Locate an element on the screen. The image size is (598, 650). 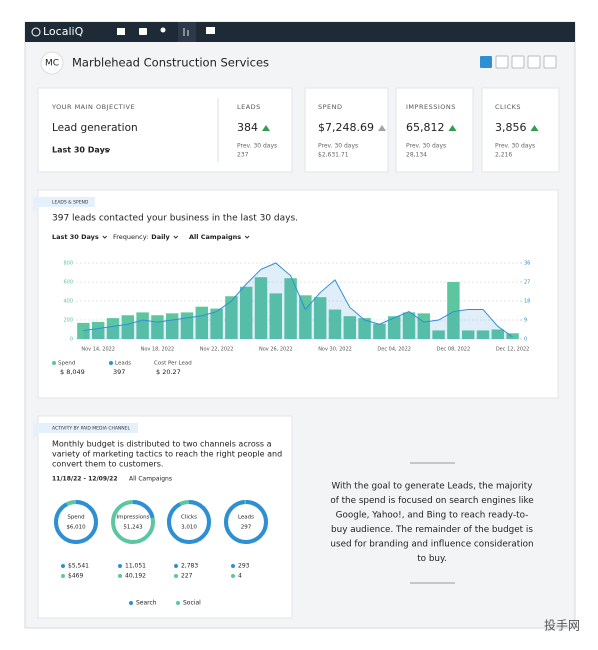
avatar-initials: MC is located at coordinates (52, 64).